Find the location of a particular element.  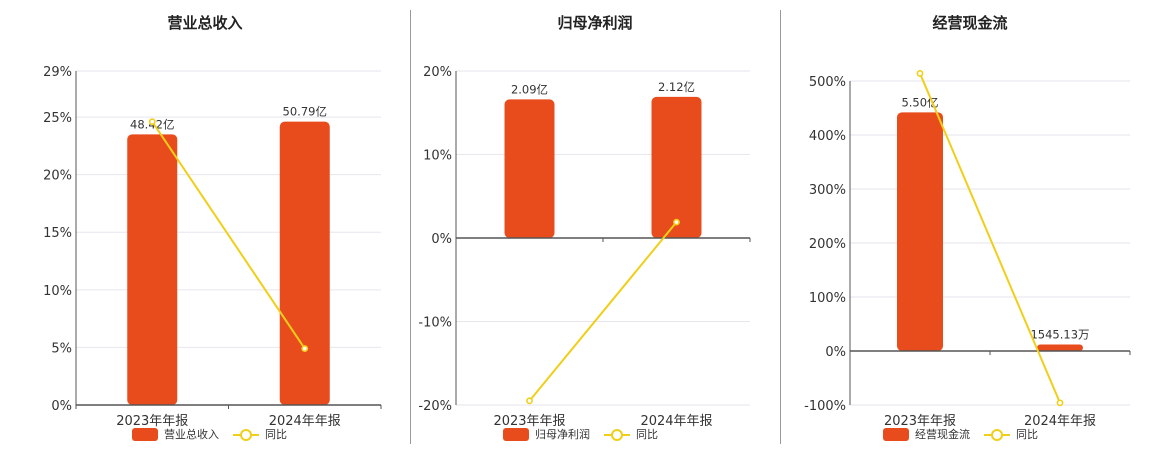

legend-bar-label: 经营现金流 is located at coordinates (942, 434).